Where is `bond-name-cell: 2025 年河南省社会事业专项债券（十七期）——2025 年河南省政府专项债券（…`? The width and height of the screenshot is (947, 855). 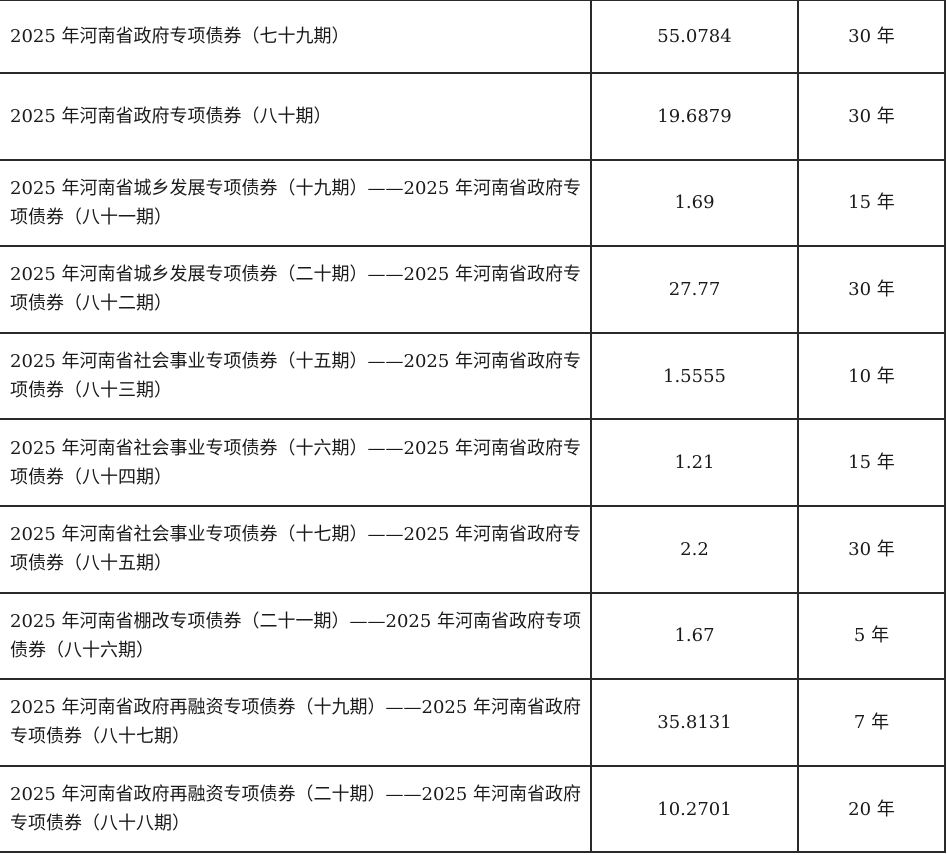
bond-name-cell: 2025 年河南省社会事业专项债券（十七期）——2025 年河南省政府专项债券（… is located at coordinates (296, 549).